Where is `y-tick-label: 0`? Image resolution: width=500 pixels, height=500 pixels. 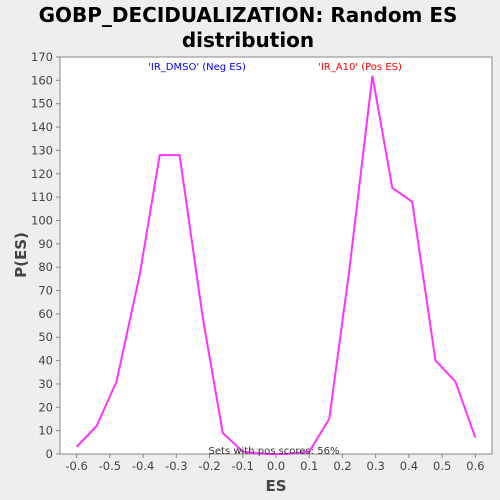 y-tick-label: 0 is located at coordinates (49, 454).